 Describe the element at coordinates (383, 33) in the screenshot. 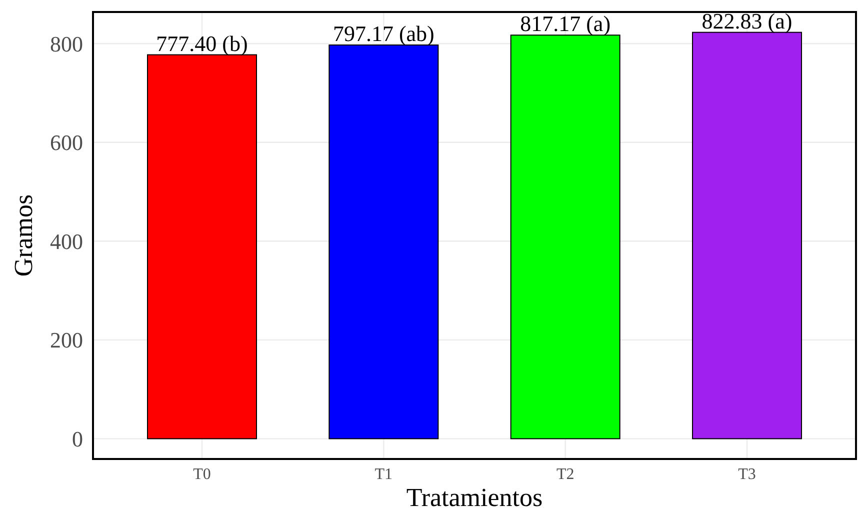

I see `data-label: 797.17 (ab)` at that location.